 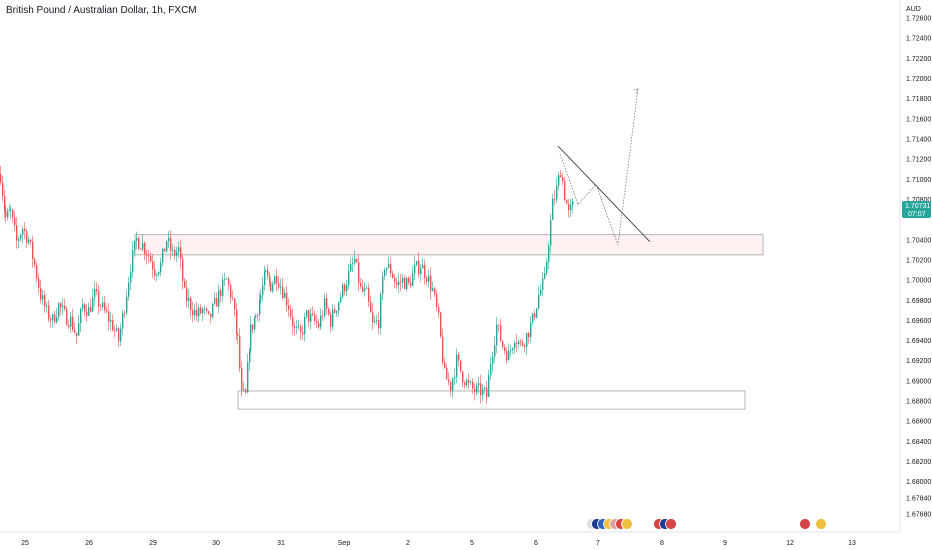 I want to click on price-tick-label: 1.72000, so click(x=918, y=79).